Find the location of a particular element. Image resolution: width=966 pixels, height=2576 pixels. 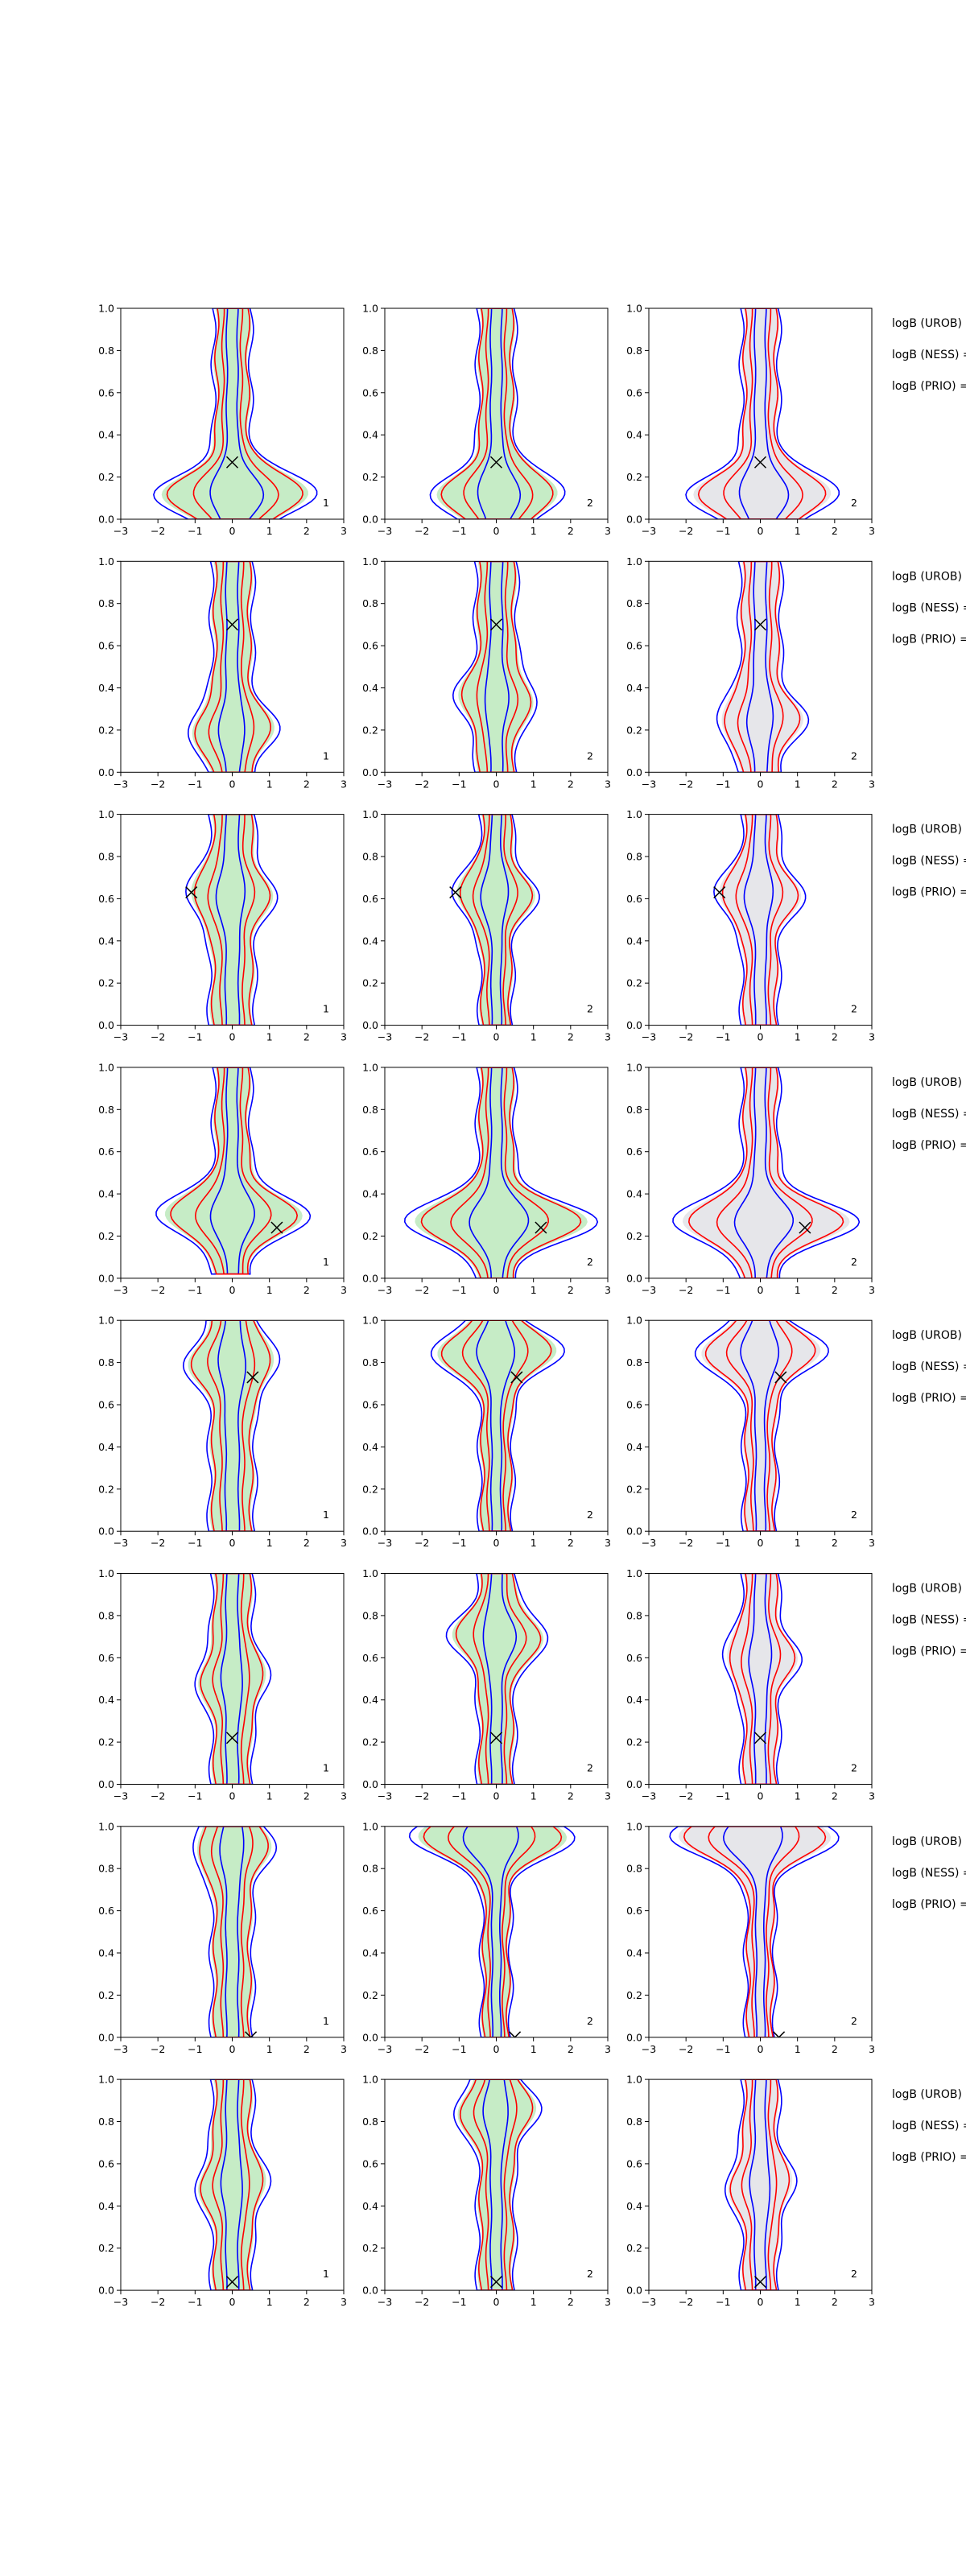

x-tick-label: −1 is located at coordinates (459, 1543).